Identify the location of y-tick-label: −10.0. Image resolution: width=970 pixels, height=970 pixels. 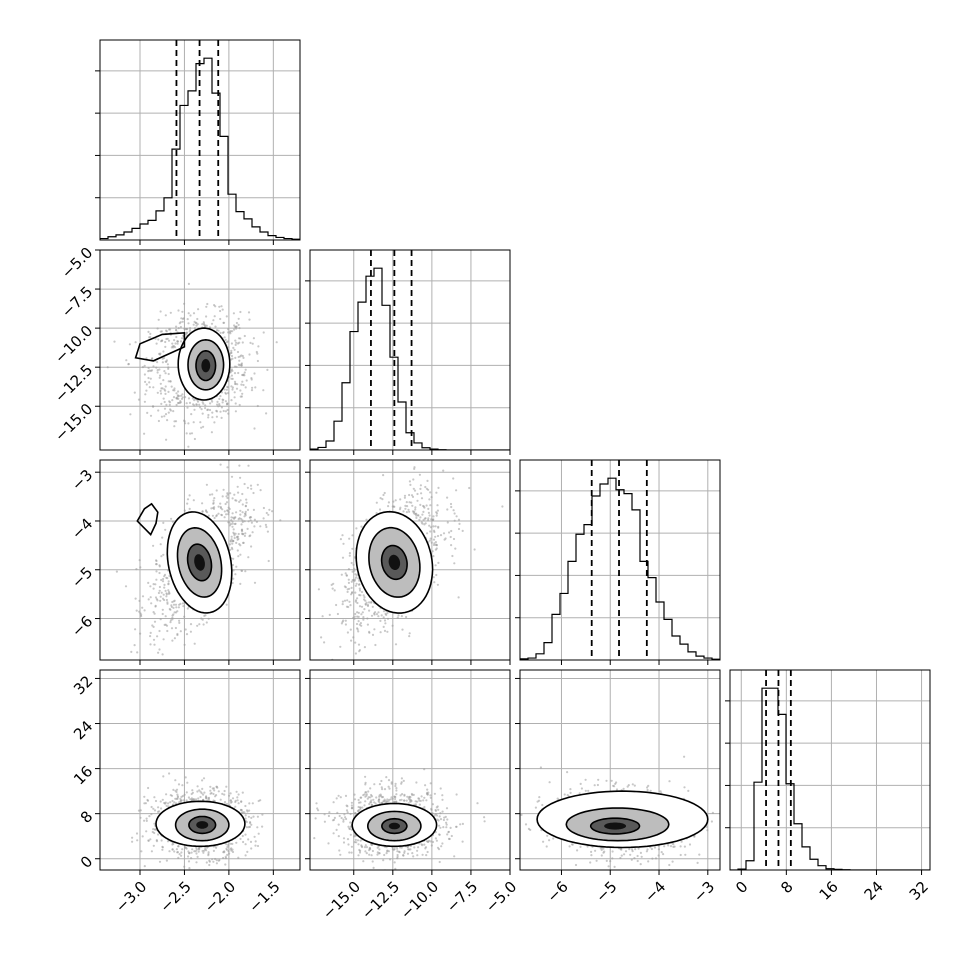
(73, 344).